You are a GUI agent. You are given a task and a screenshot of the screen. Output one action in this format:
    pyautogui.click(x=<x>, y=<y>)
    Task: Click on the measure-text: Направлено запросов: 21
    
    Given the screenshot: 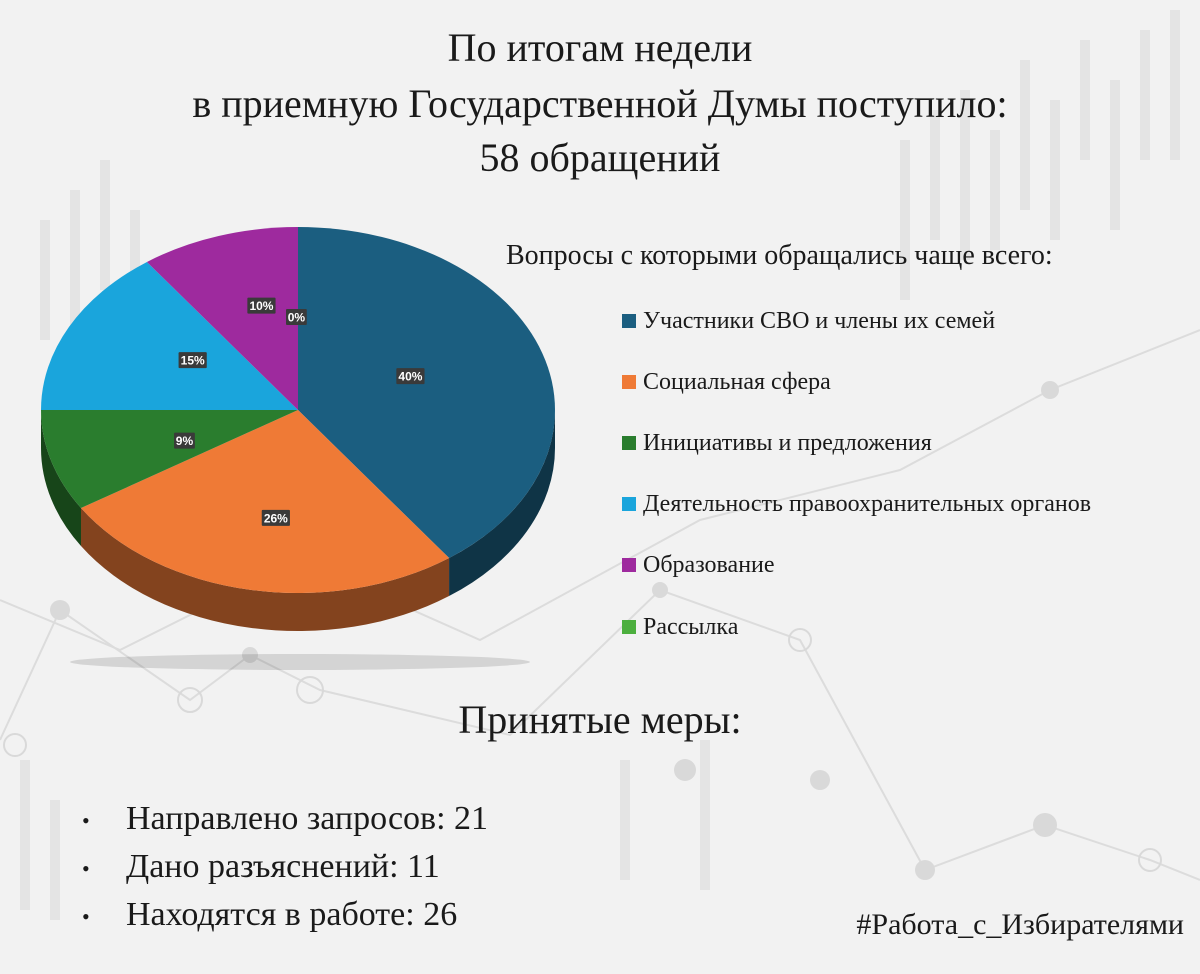 What is the action you would take?
    pyautogui.click(x=307, y=818)
    